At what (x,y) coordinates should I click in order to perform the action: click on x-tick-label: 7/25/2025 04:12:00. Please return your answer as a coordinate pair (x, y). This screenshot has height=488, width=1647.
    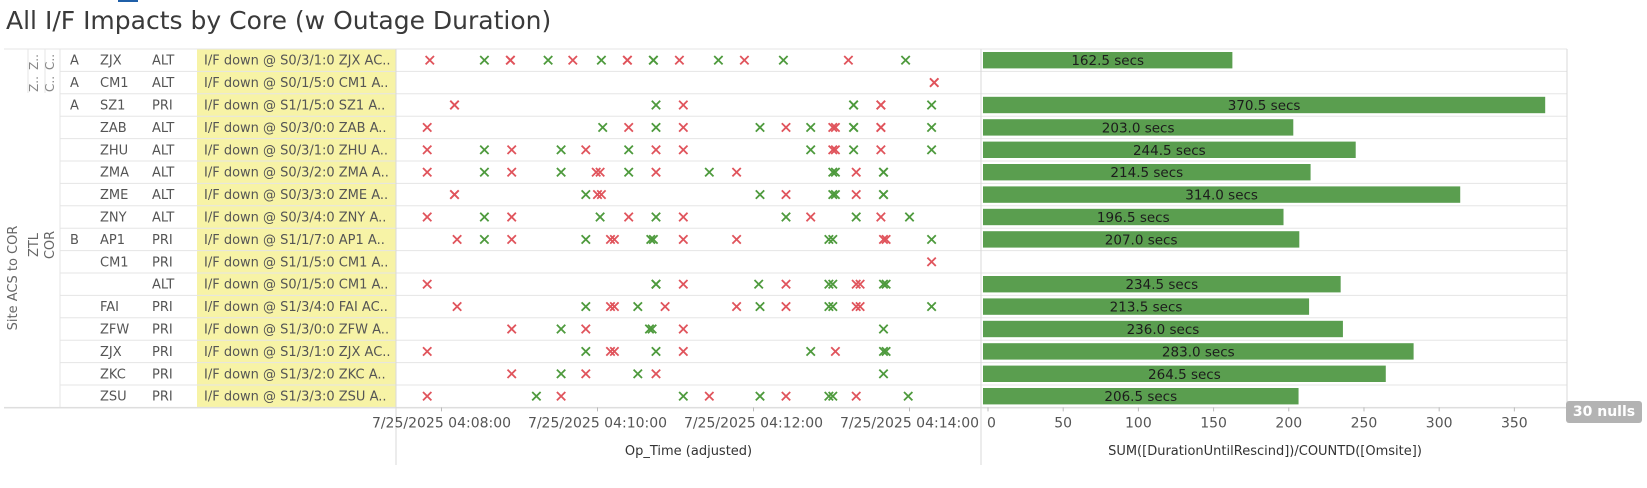
    Looking at the image, I should click on (753, 423).